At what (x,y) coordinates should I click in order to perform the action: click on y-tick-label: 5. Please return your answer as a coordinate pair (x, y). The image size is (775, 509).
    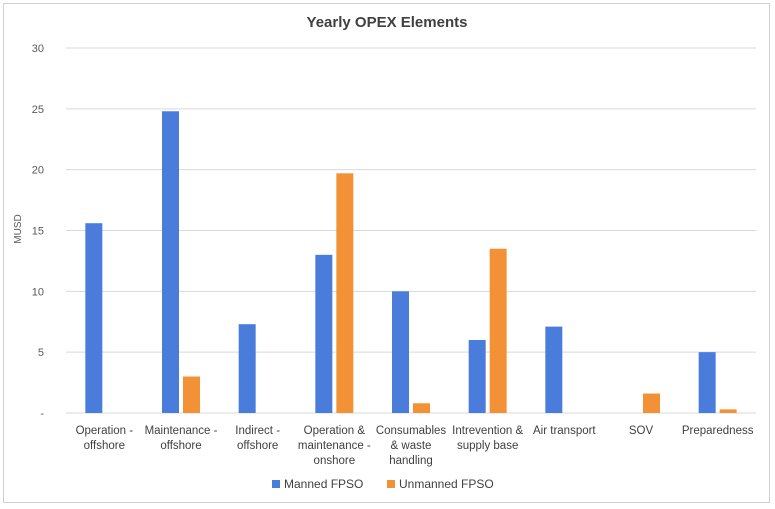
    Looking at the image, I should click on (41, 353).